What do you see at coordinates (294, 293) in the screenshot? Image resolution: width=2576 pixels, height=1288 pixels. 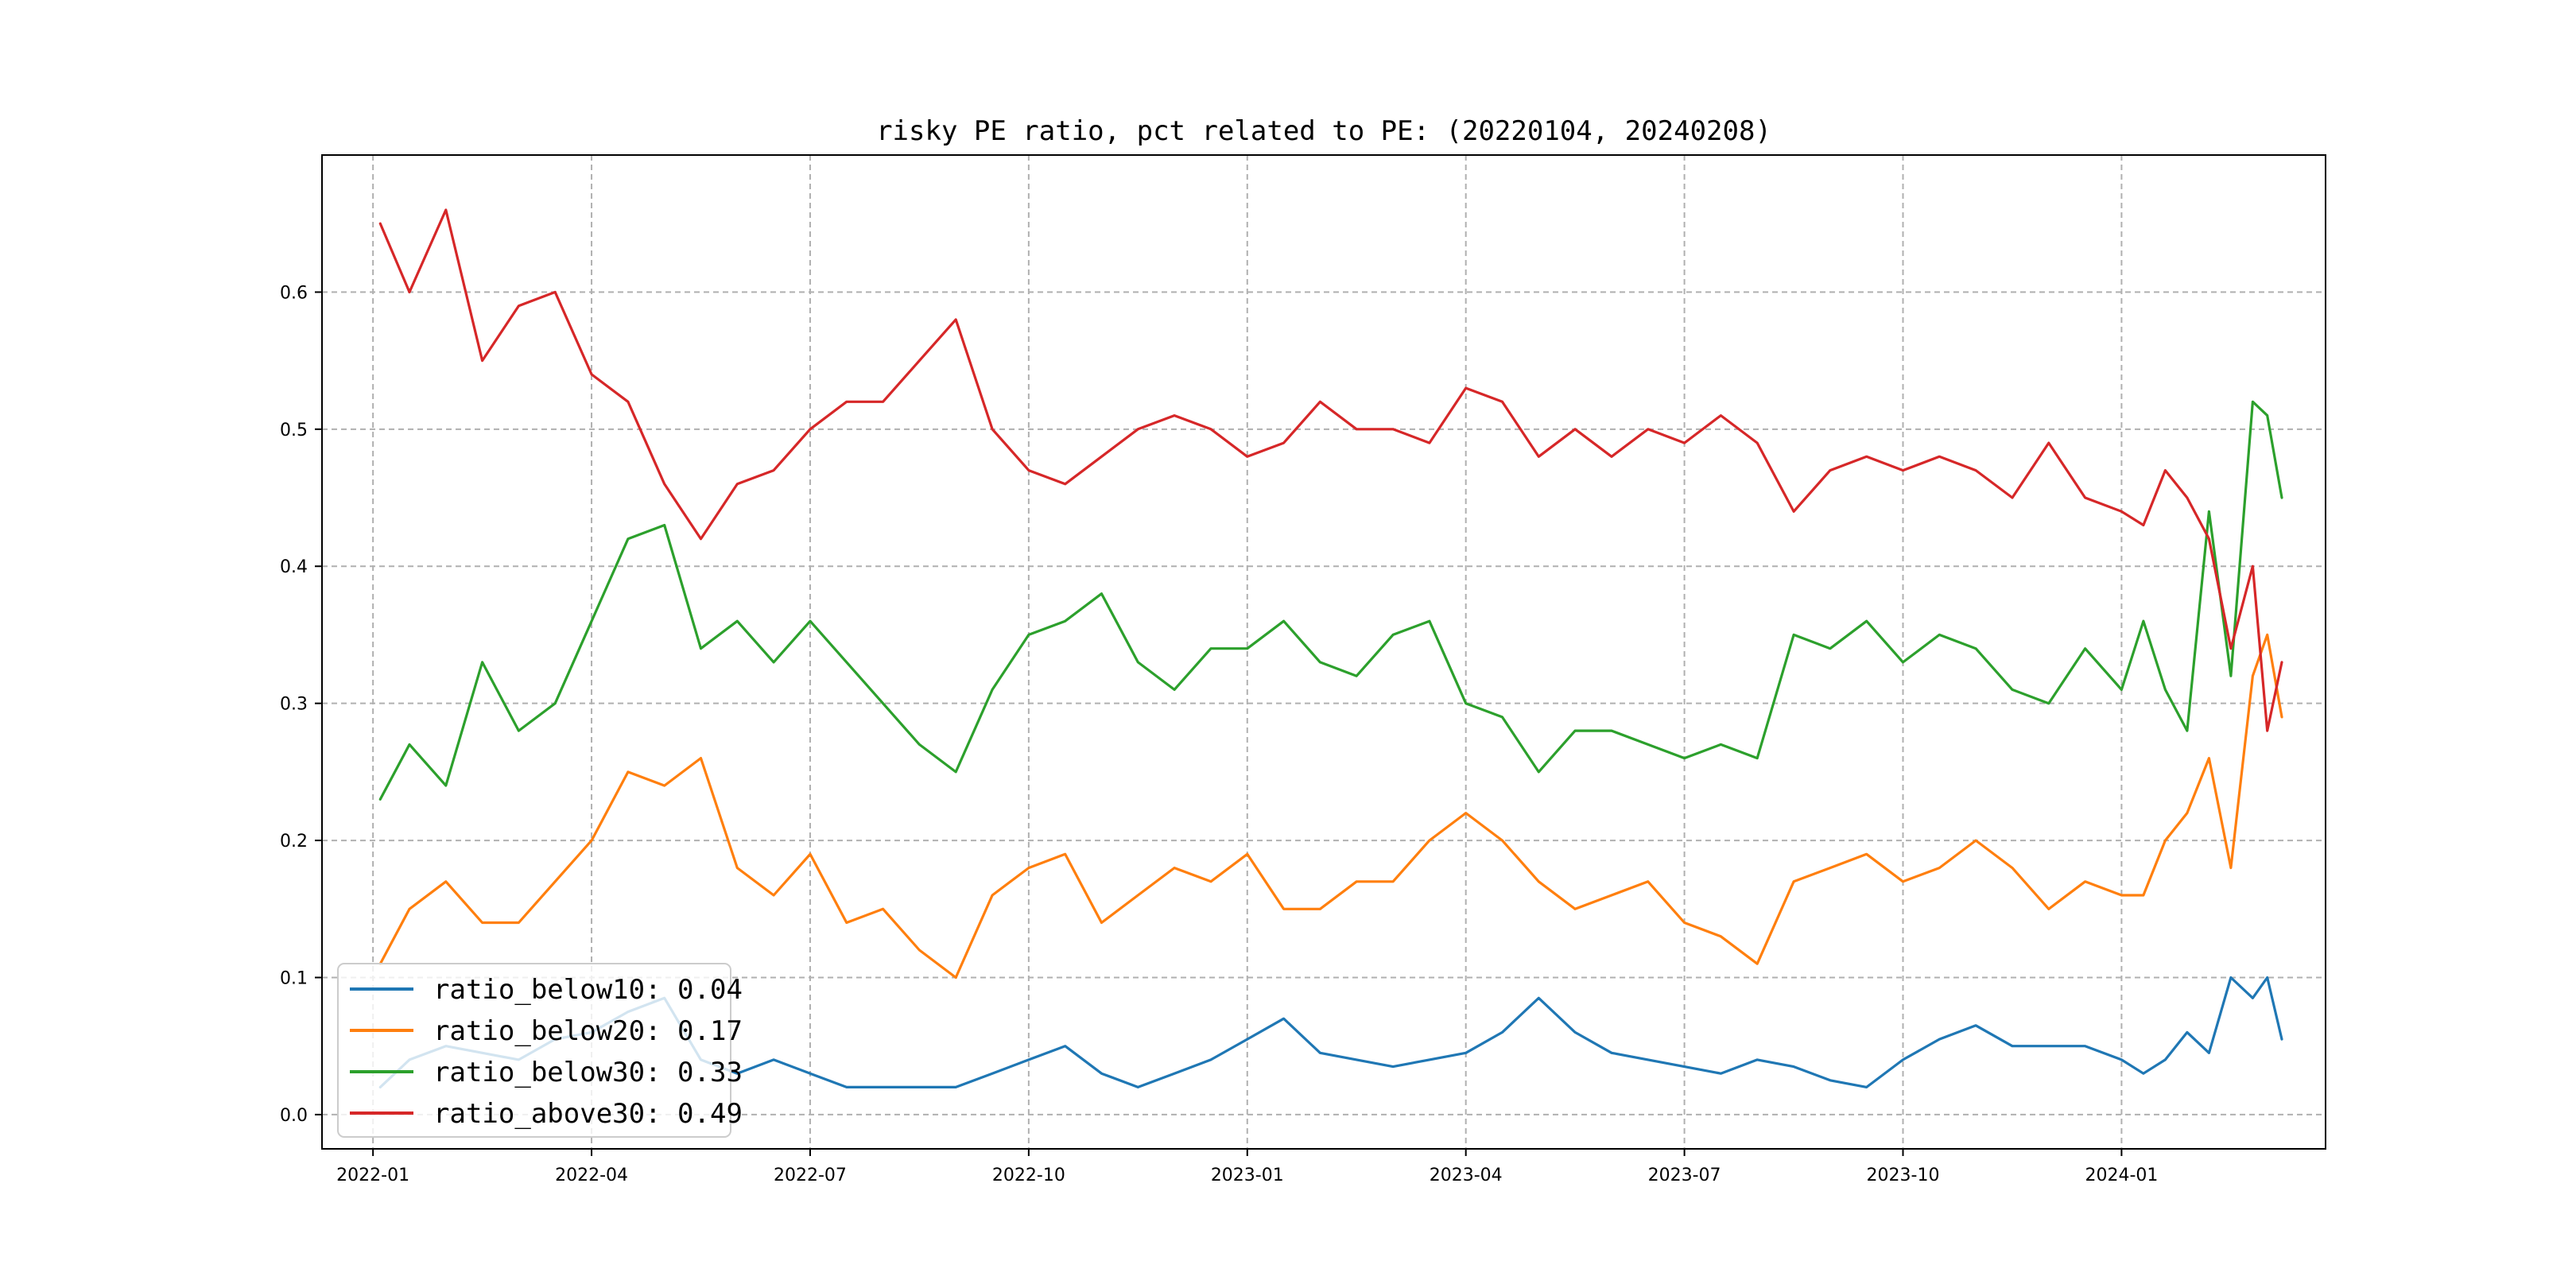 I see `y-tick-label: 0.6` at bounding box center [294, 293].